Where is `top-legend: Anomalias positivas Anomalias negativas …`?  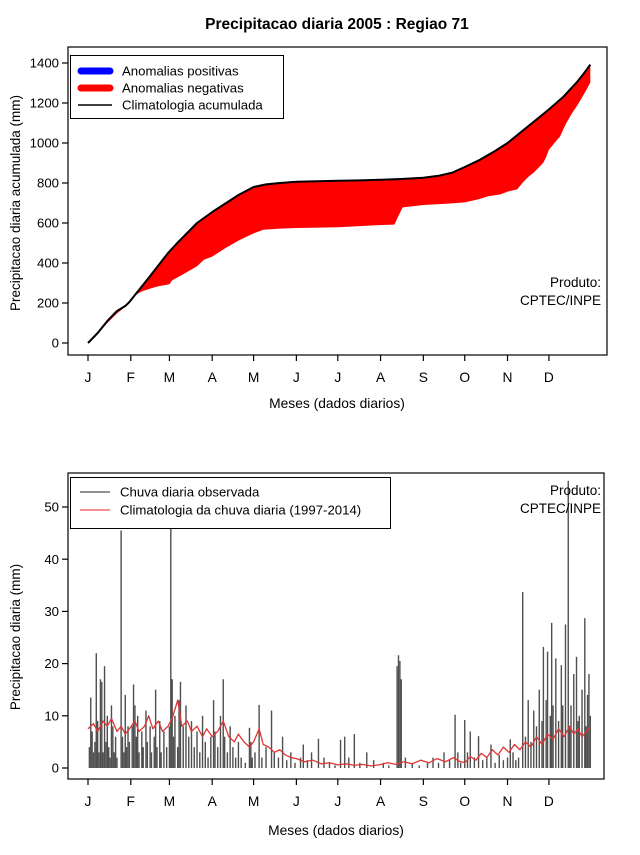
top-legend: Anomalias positivas Anomalias negativas … is located at coordinates (177, 87).